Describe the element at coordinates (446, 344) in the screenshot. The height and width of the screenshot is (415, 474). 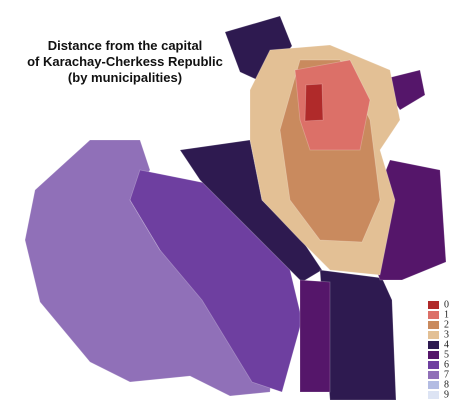
I see `legend-label: 4` at that location.